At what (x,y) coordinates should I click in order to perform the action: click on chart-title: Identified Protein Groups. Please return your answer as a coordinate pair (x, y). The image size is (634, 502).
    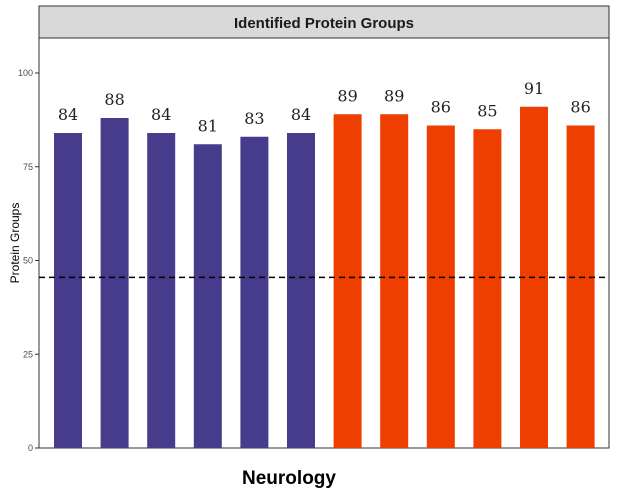
    Looking at the image, I should click on (324, 23).